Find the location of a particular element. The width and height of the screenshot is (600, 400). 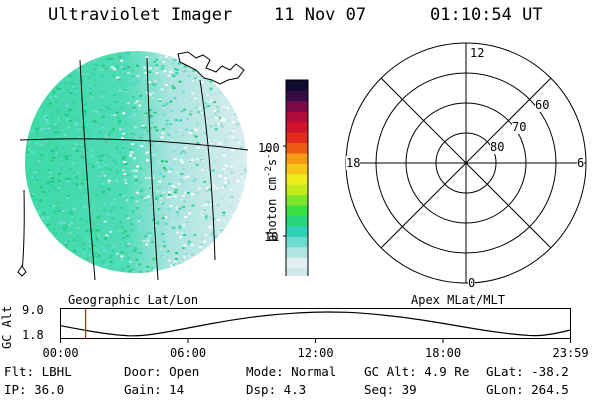

colorbar-frame is located at coordinates (297, 177).